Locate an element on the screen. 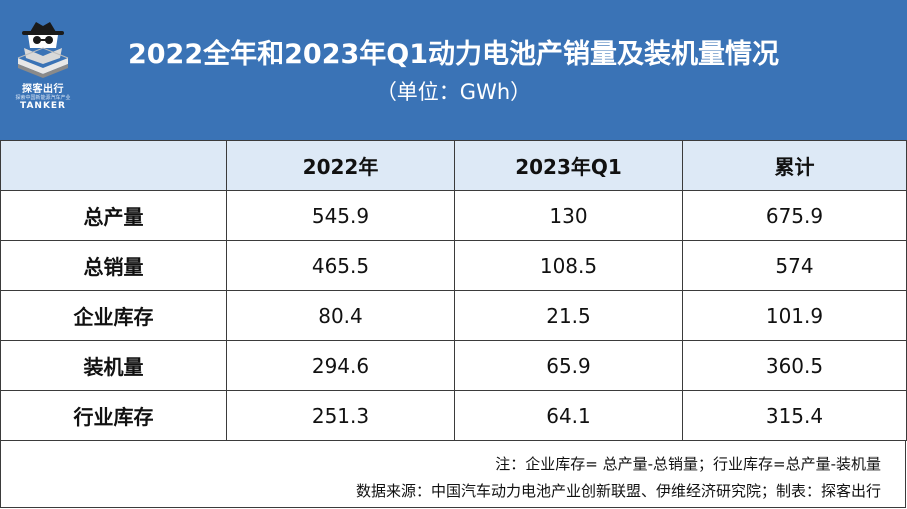 This screenshot has width=907, height=509. row-label: 行业库存 is located at coordinates (113, 415).